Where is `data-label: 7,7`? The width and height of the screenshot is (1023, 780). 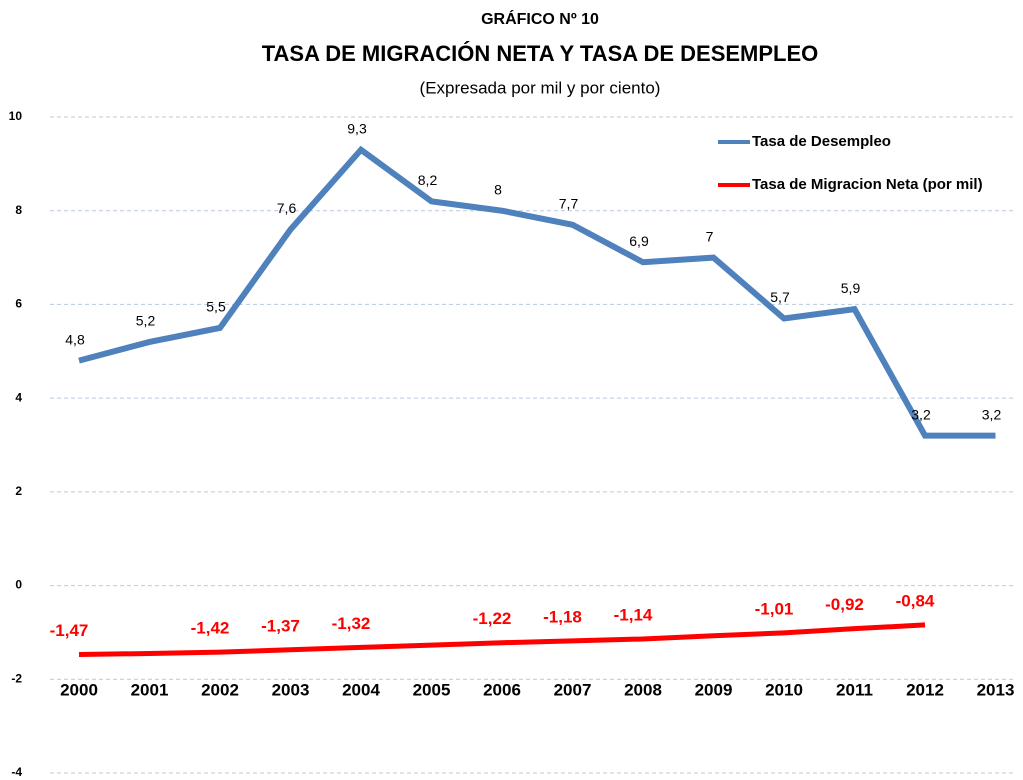 data-label: 7,7 is located at coordinates (569, 203).